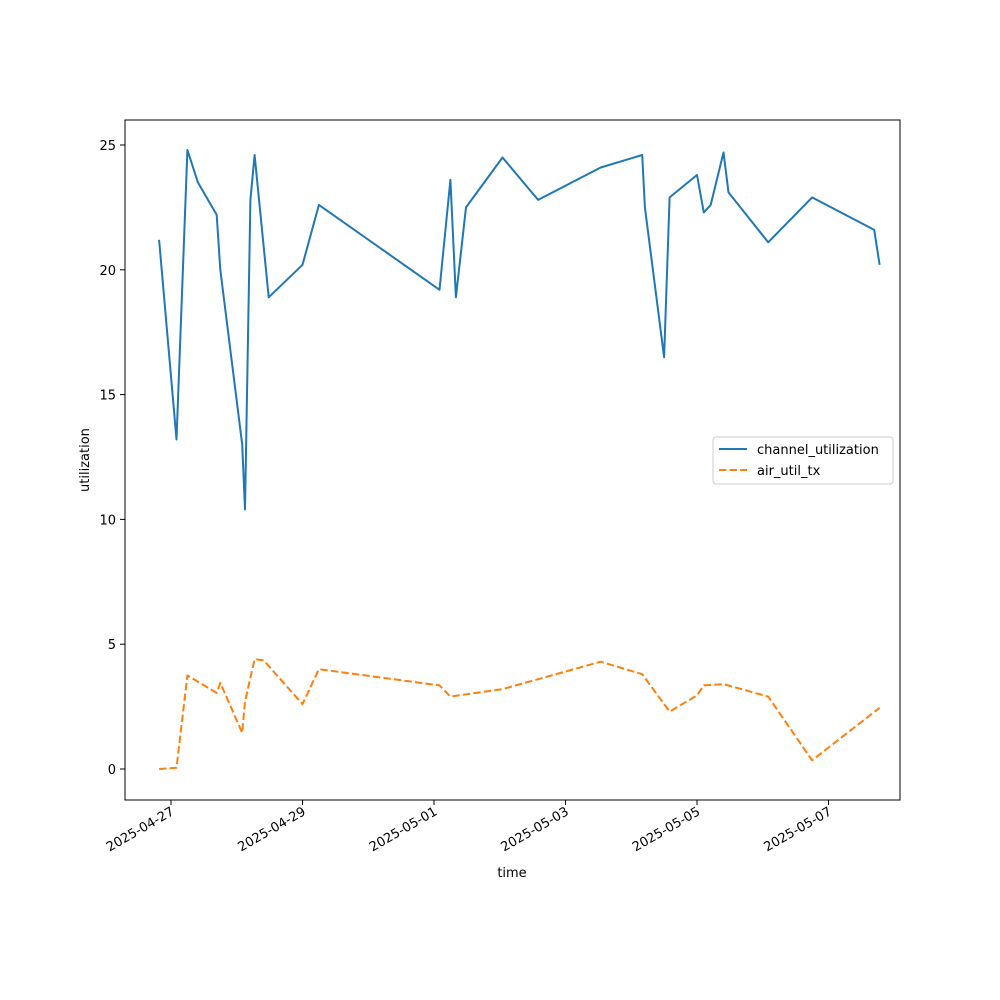 Image resolution: width=1000 pixels, height=1000 pixels. What do you see at coordinates (107, 396) in the screenshot?
I see `y-tick-label: 15` at bounding box center [107, 396].